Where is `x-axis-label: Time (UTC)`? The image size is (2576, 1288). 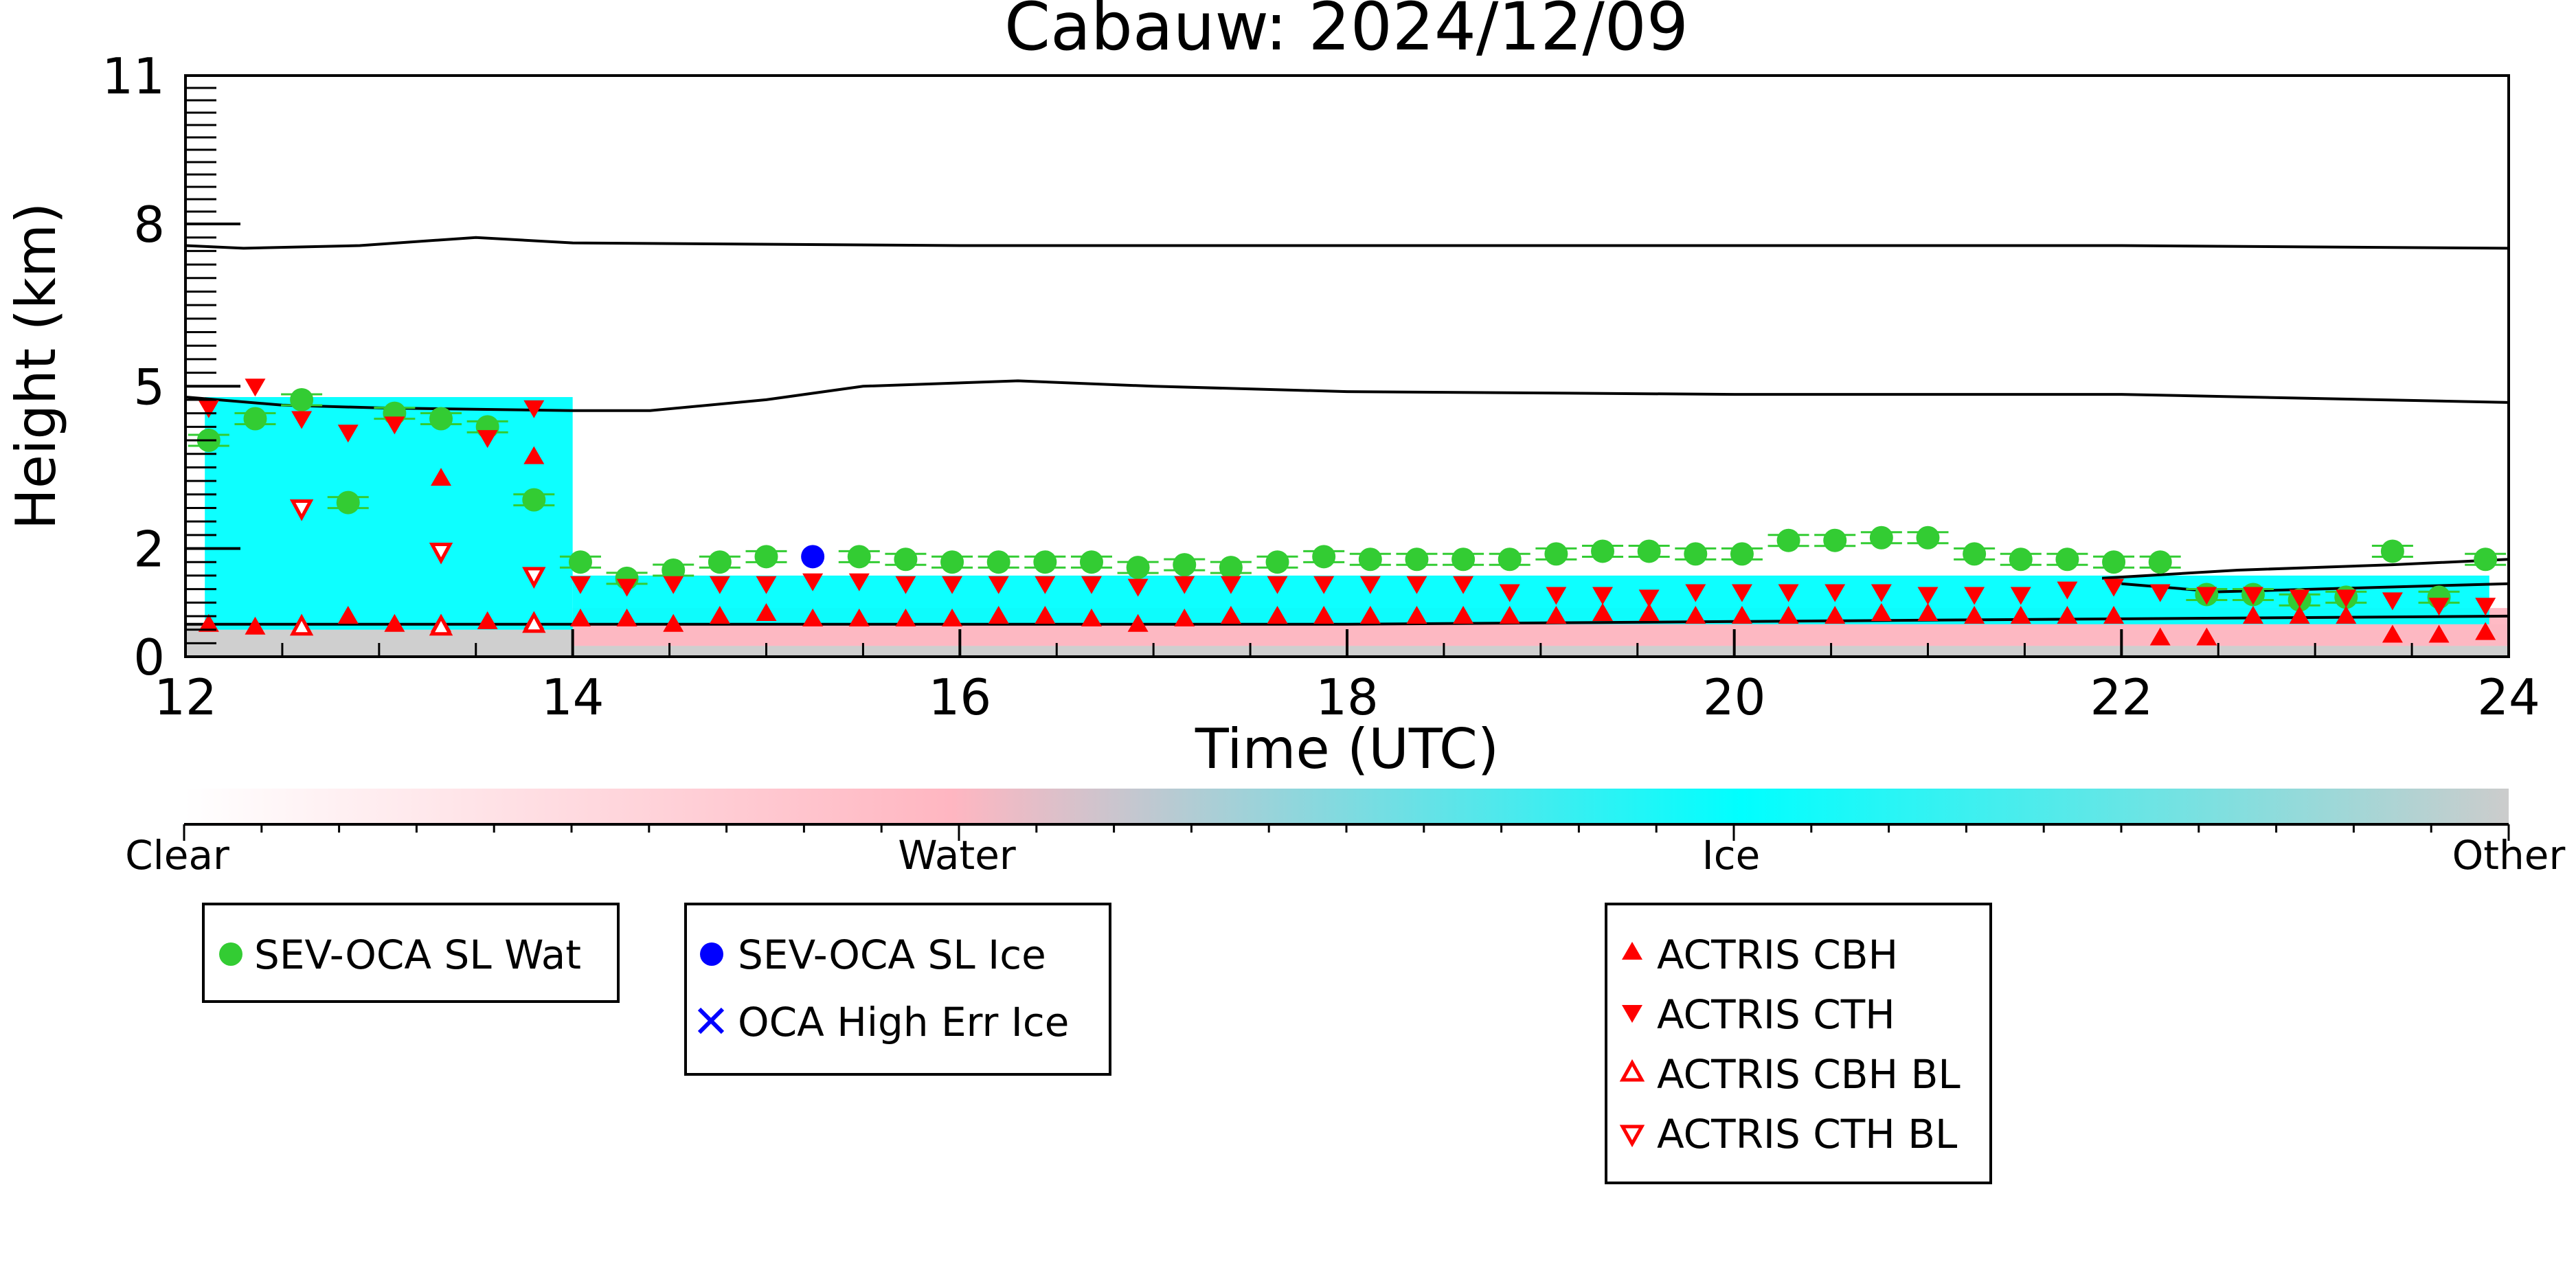
x-axis-label: Time (UTC) is located at coordinates (1347, 749).